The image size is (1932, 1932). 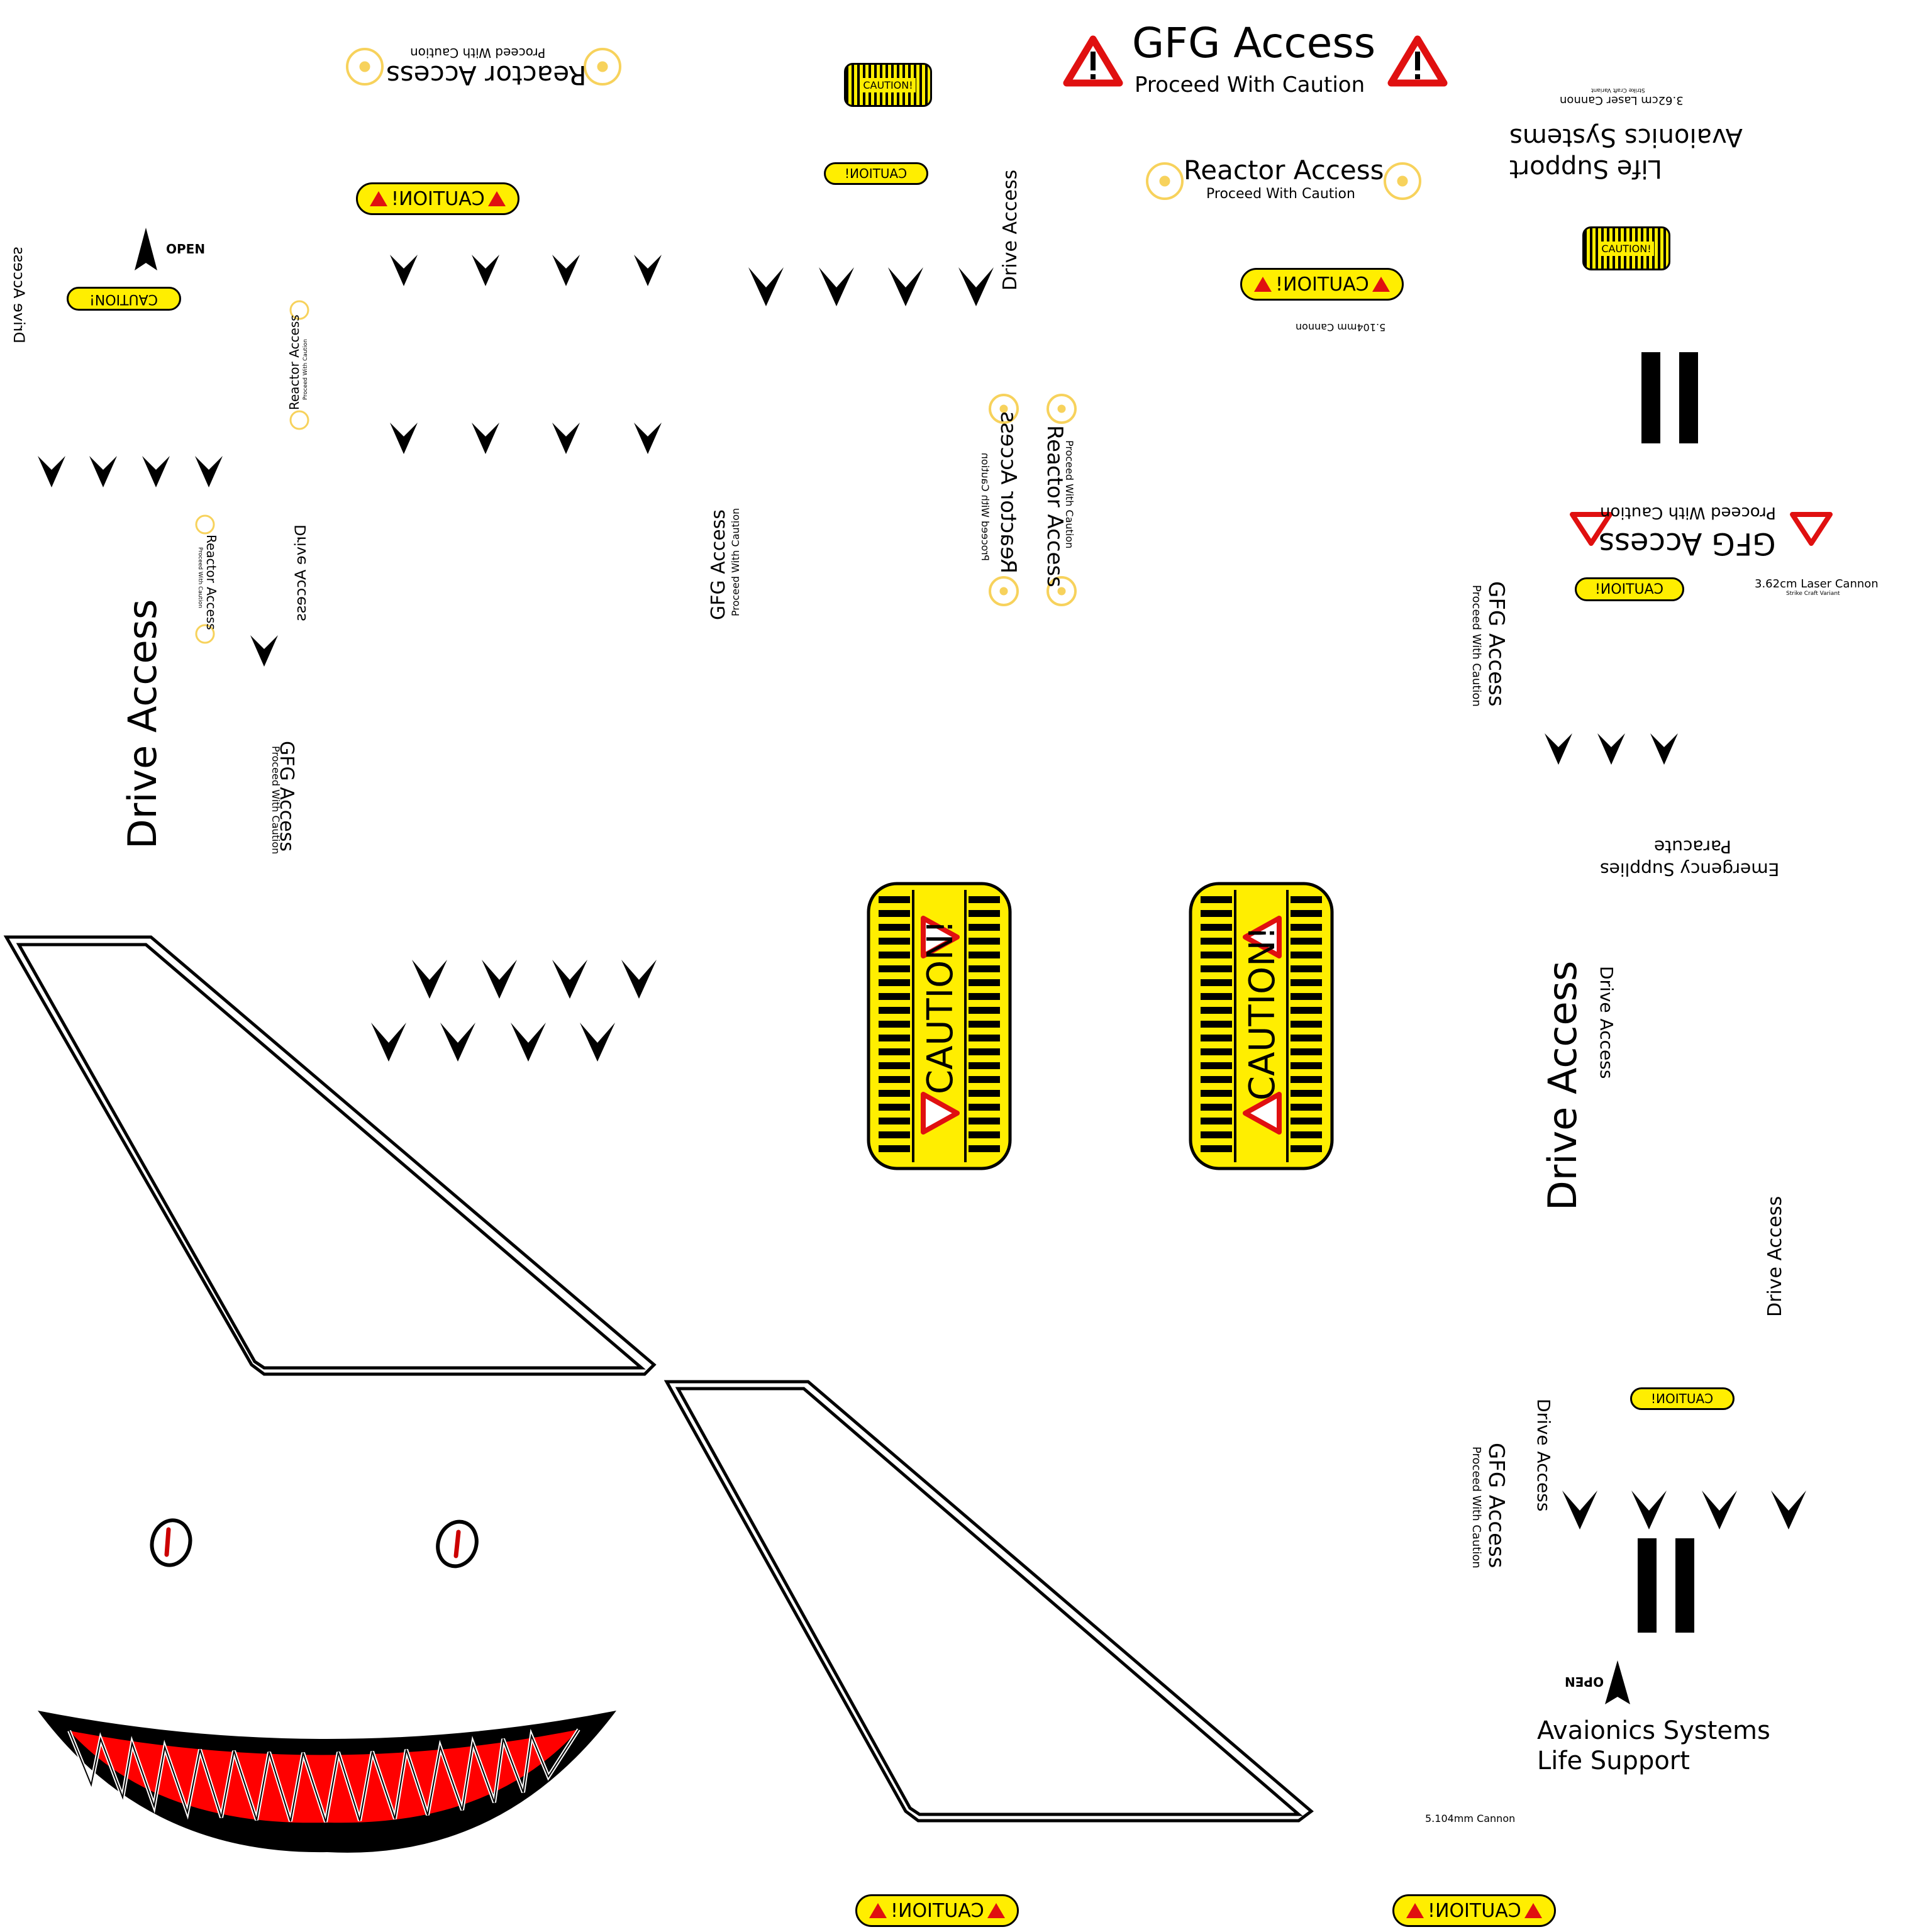 I want to click on paracute-label: Paracute, so click(x=1692, y=846).